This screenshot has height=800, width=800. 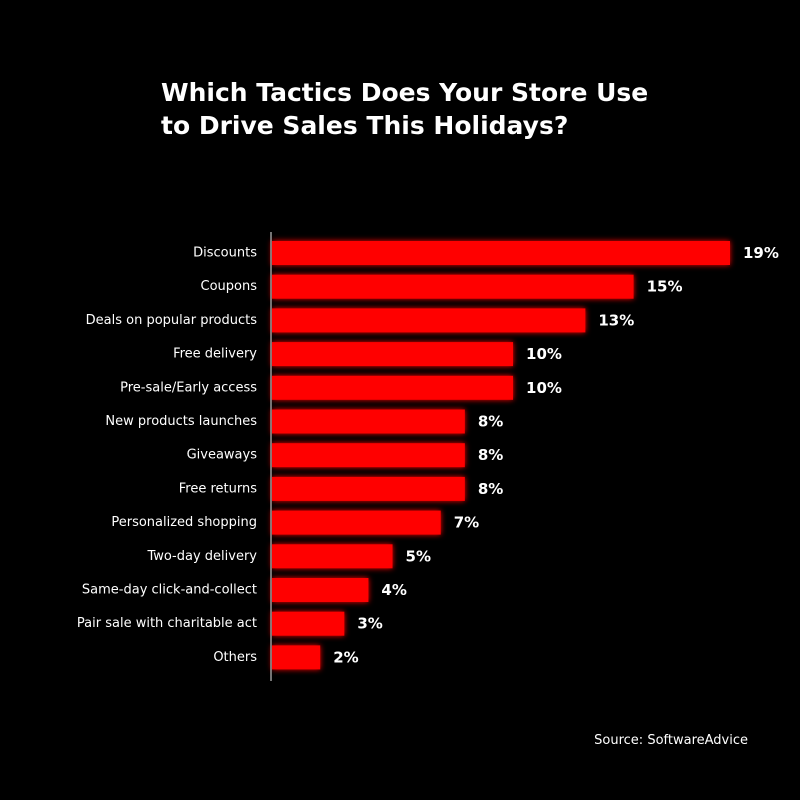 What do you see at coordinates (296, 657) in the screenshot?
I see `bar-others` at bounding box center [296, 657].